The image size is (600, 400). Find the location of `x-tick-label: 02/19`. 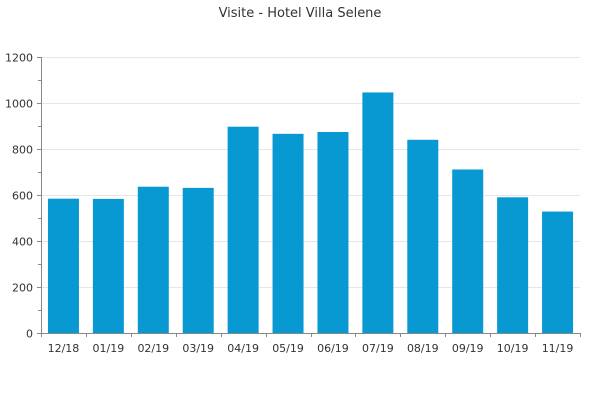

x-tick-label: 02/19 is located at coordinates (153, 348).